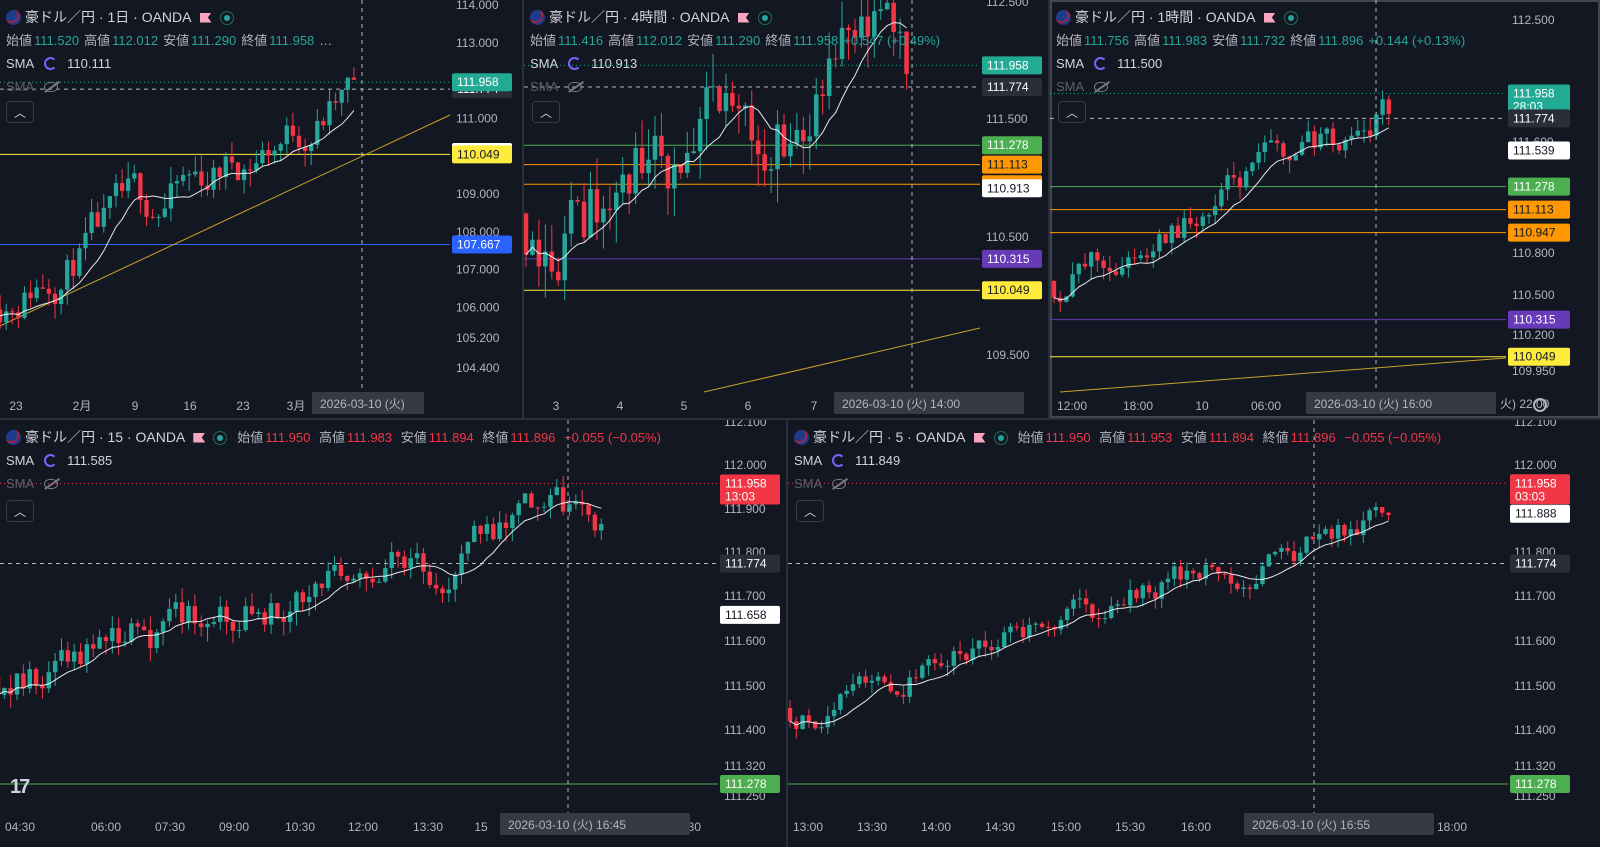  What do you see at coordinates (1089, 623) in the screenshot?
I see `sma-line` at bounding box center [1089, 623].